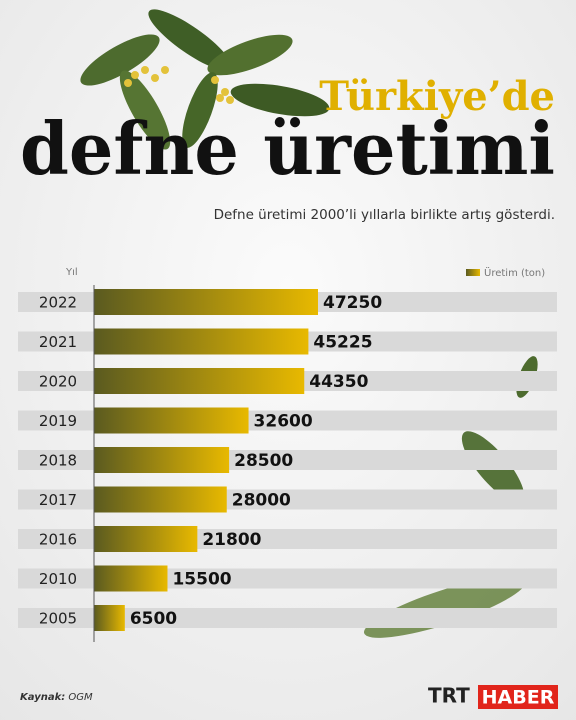 Image resolution: width=576 pixels, height=720 pixels. I want to click on row-stripe, so click(287, 618).